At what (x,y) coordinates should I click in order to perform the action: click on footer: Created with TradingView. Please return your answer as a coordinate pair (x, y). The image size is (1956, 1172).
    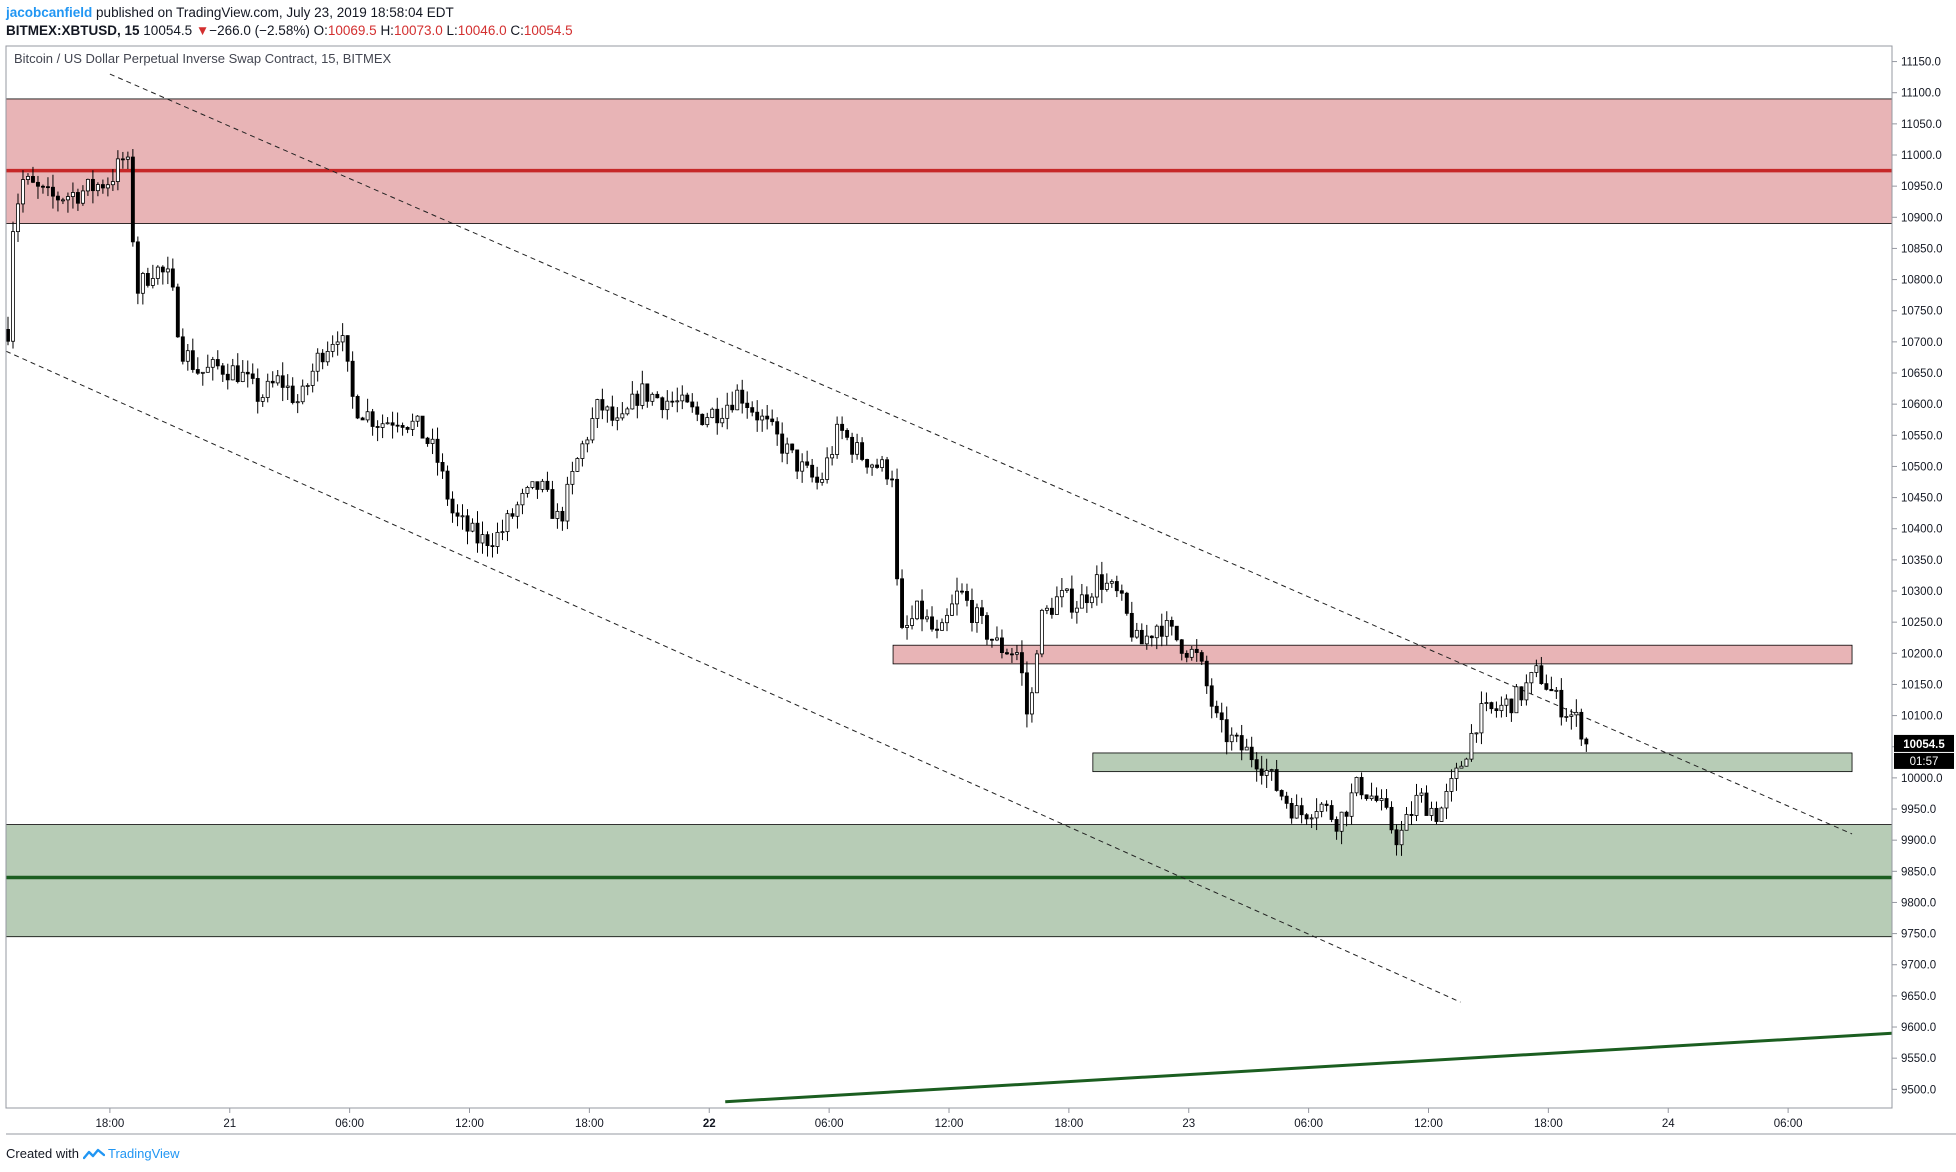
    Looking at the image, I should click on (93, 1153).